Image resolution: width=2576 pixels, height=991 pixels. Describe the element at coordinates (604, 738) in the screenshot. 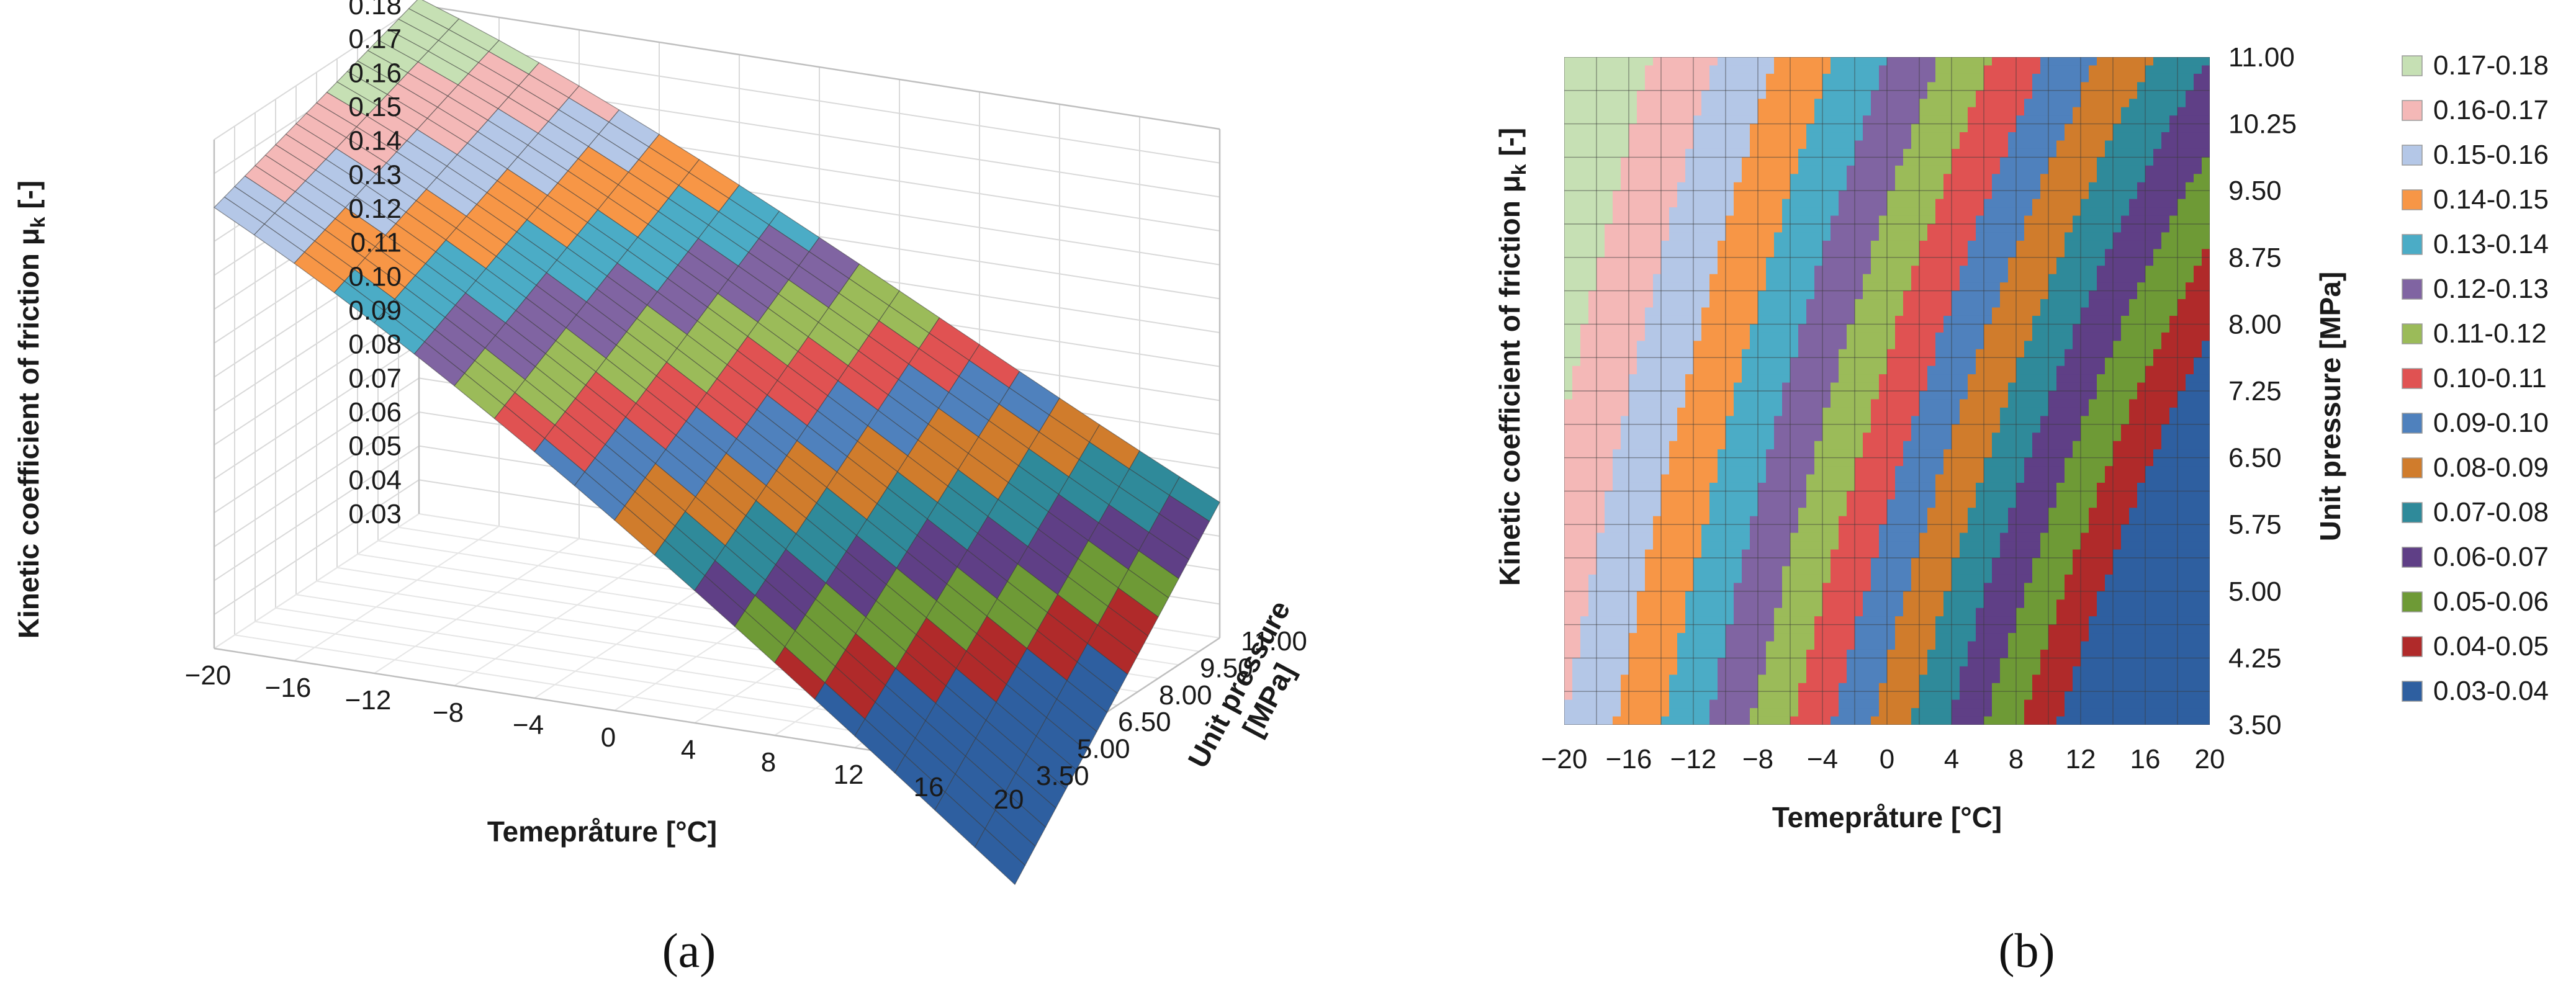

I see `x-axis-ticks: −20 −16 −12 −8 −4 0 4 8 12 16 20` at that location.